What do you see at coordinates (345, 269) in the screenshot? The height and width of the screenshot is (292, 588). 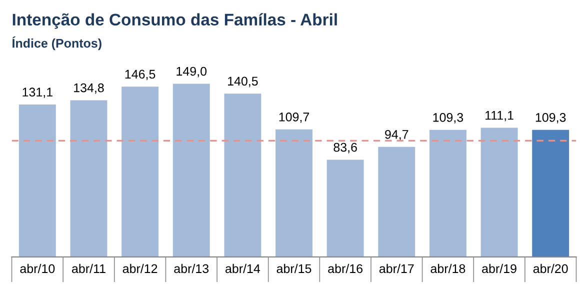 I see `x-tick-label: abr/16` at bounding box center [345, 269].